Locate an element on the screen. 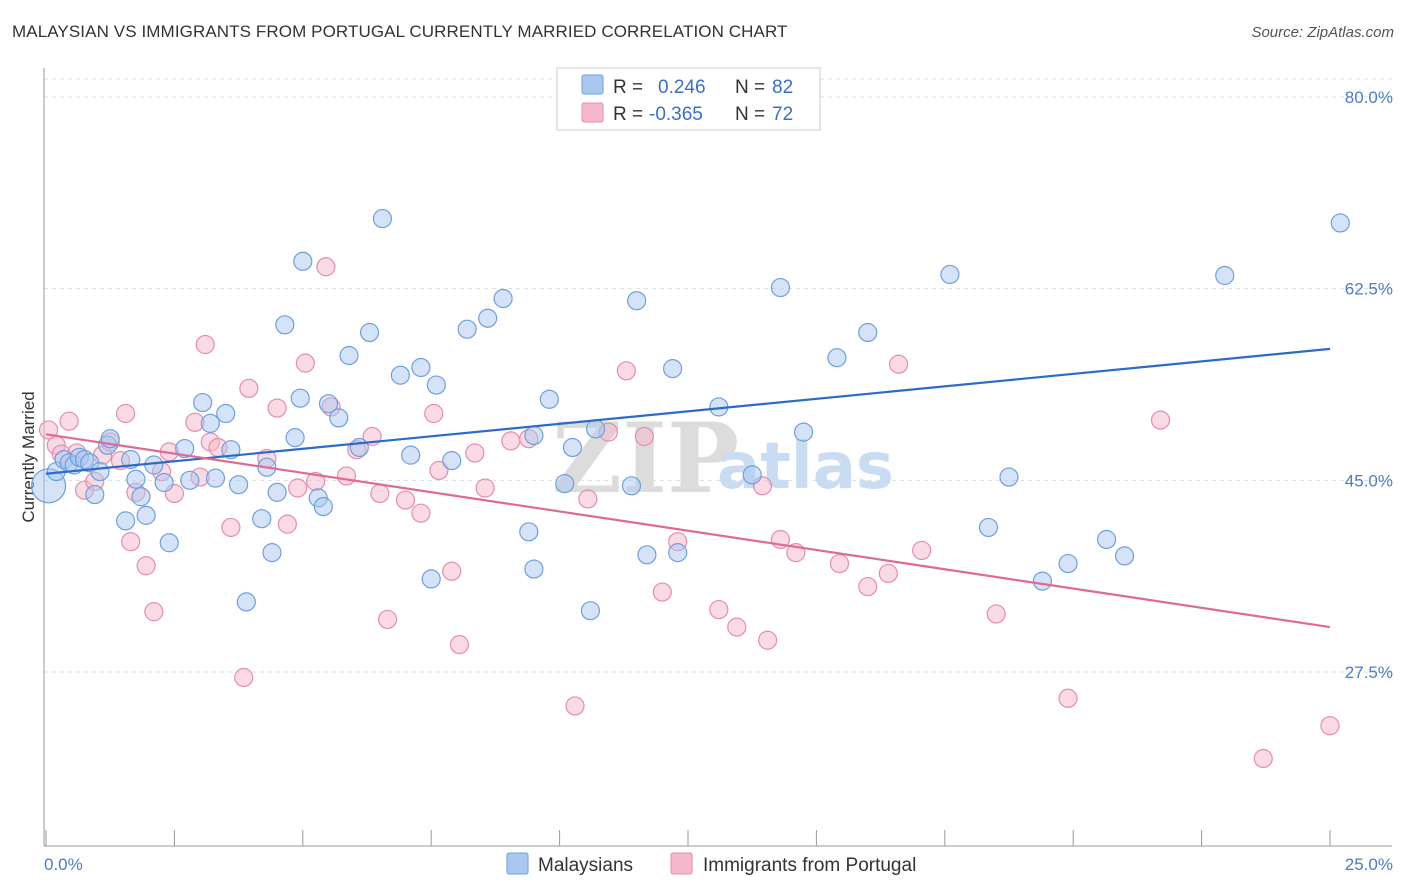 The height and width of the screenshot is (892, 1406). bottom-legend-malaysians: Malaysians is located at coordinates (585, 865).